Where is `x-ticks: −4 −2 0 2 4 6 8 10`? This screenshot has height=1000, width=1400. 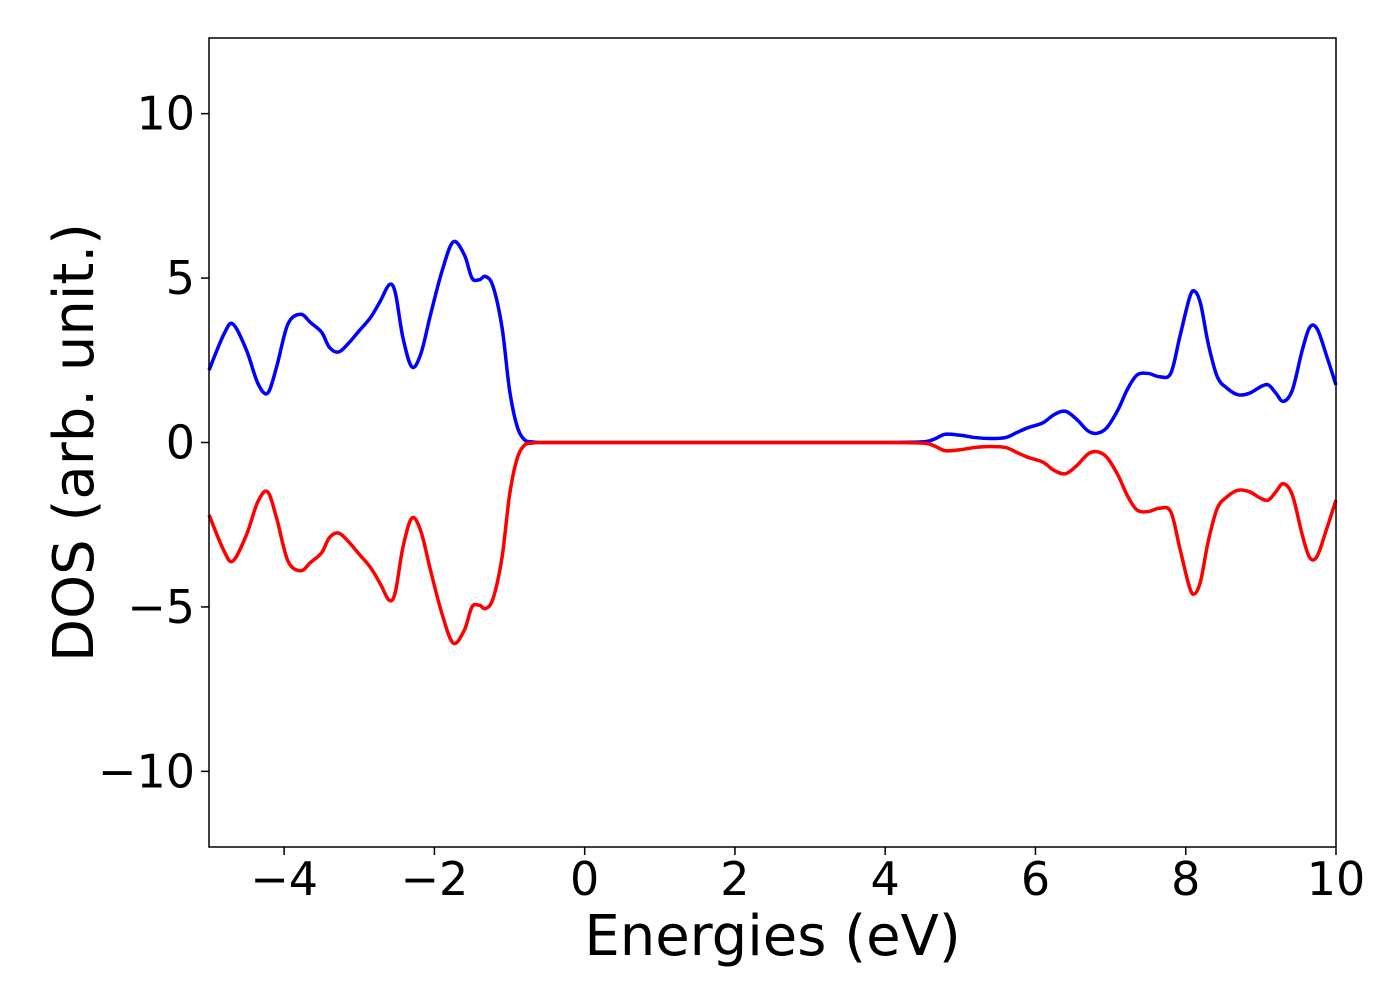
x-ticks: −4 −2 0 2 4 6 8 10 is located at coordinates (807, 876).